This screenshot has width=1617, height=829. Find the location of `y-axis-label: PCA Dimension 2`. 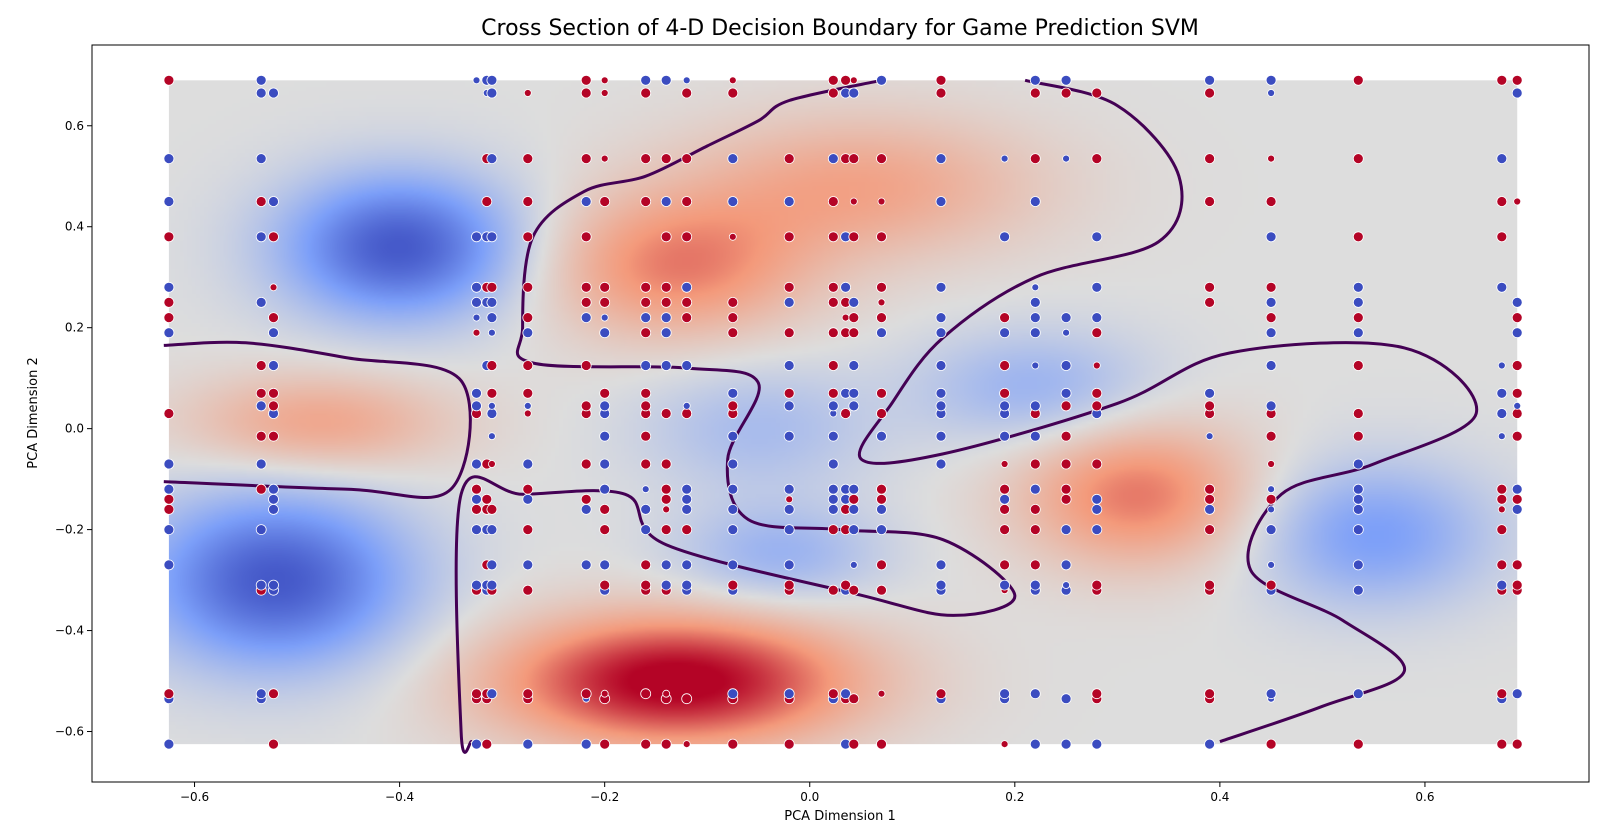

y-axis-label: PCA Dimension 2 is located at coordinates (33, 412).